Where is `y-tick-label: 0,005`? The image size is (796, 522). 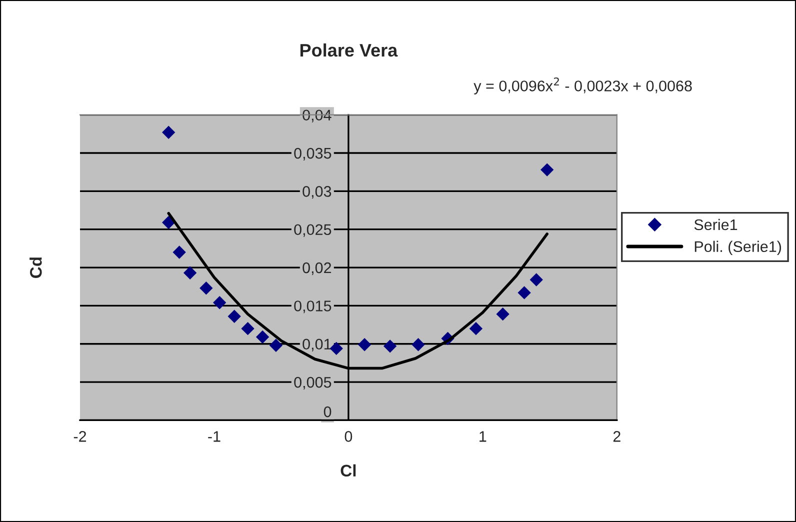
y-tick-label: 0,005 is located at coordinates (313, 383).